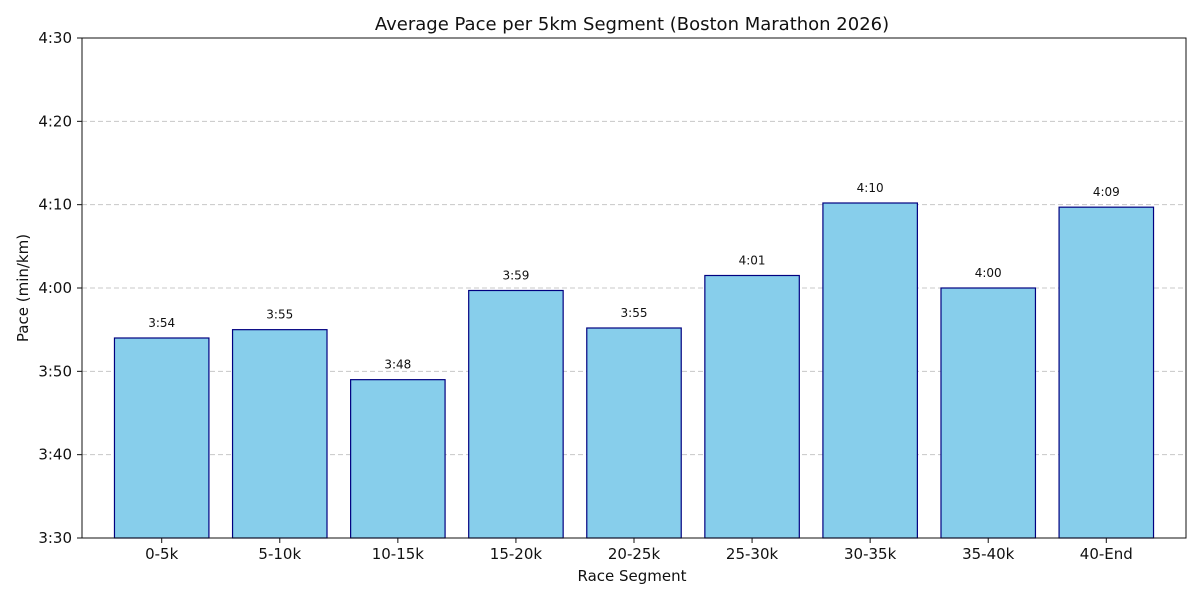 This screenshot has height=604, width=1200. I want to click on y-tick-label: 4:10, so click(55, 205).